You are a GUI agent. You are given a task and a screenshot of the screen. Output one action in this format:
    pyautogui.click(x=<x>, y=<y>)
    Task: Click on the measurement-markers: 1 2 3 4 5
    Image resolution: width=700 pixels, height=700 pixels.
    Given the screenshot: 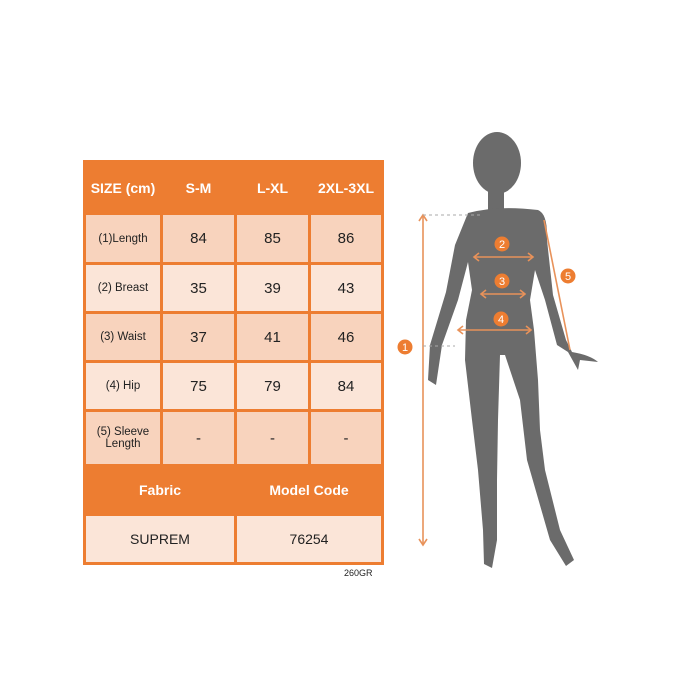 What is the action you would take?
    pyautogui.click(x=486, y=295)
    